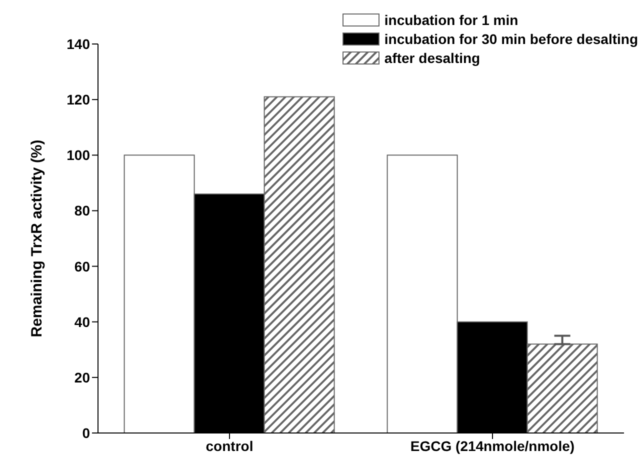 This screenshot has height=470, width=644. Describe the element at coordinates (78, 44) in the screenshot. I see `y-tick-label: 140` at that location.